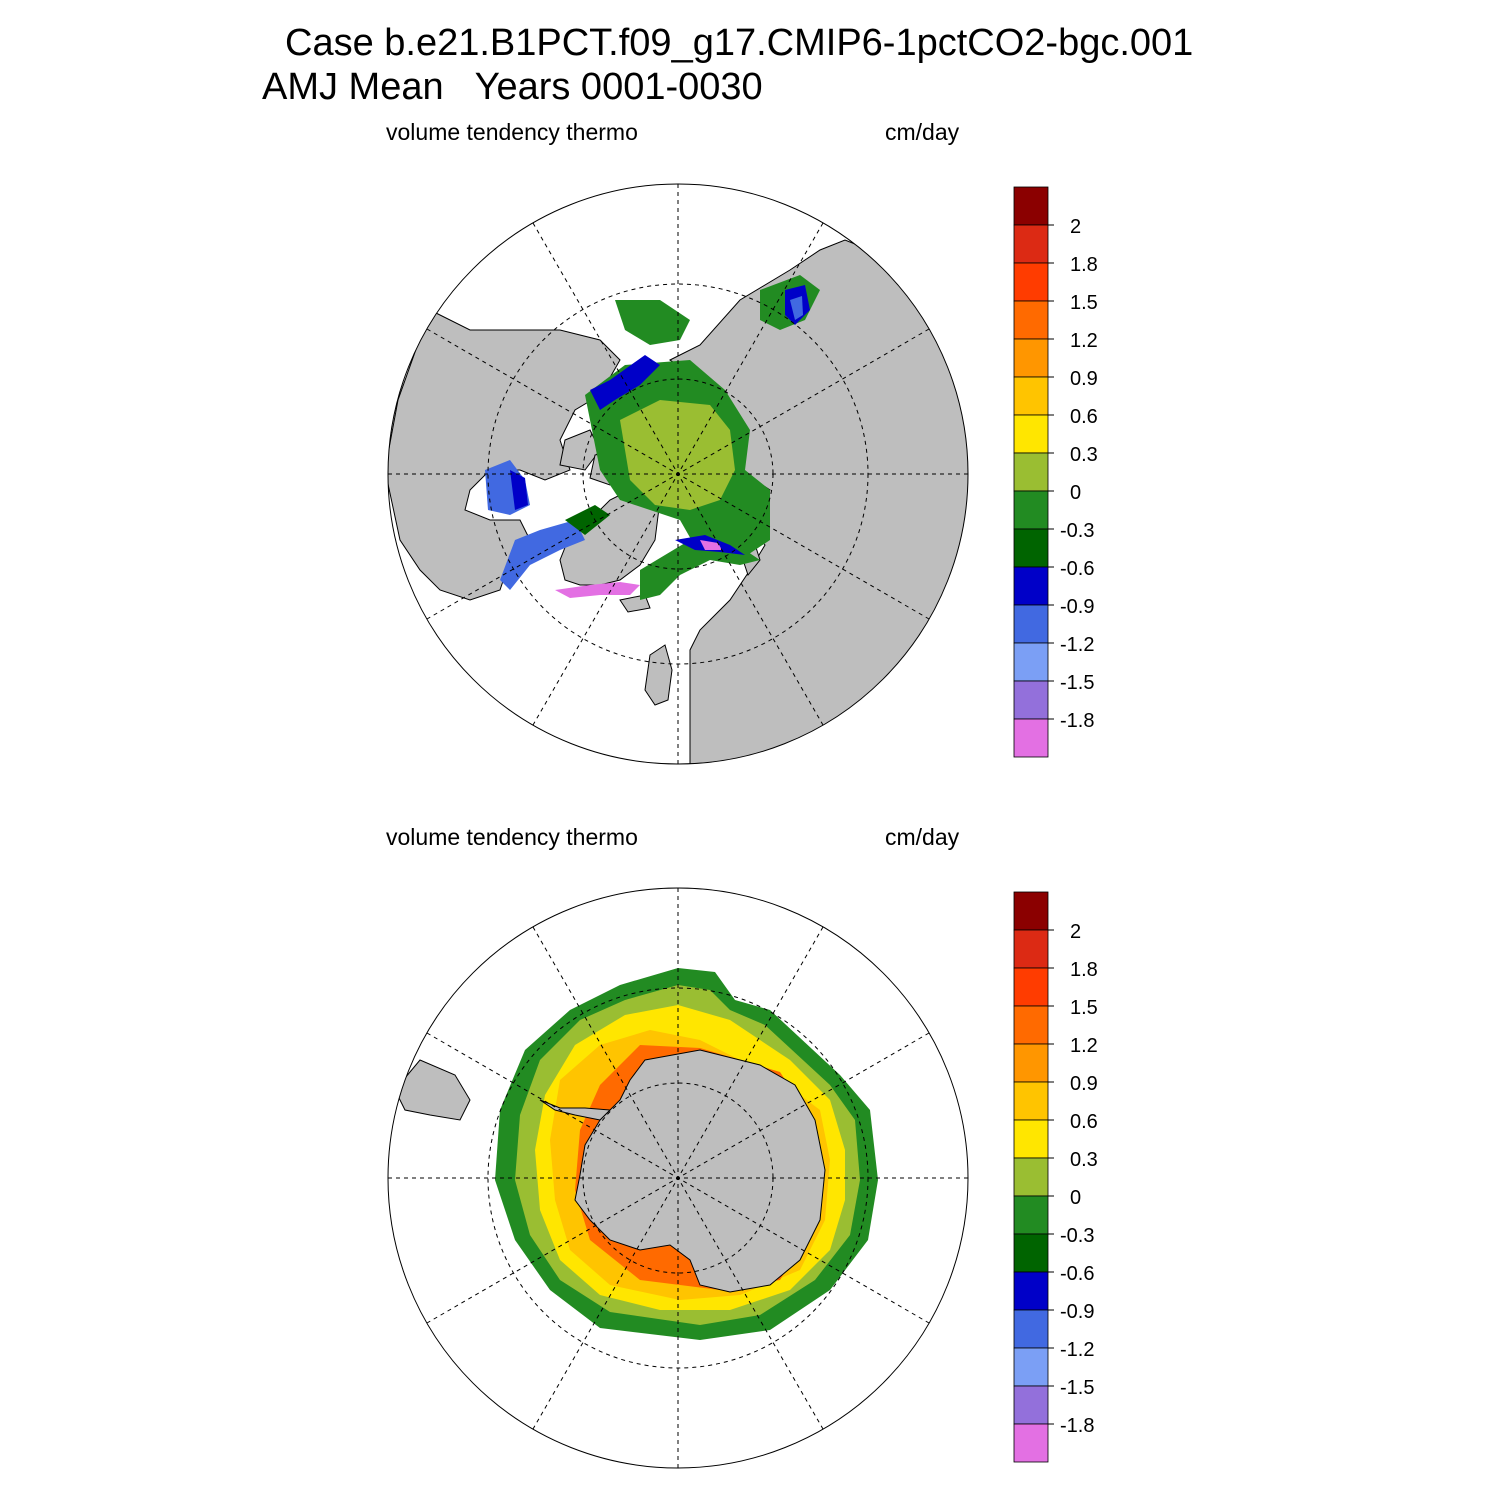 This screenshot has width=1500, height=1500. I want to click on north-colorbar-label: 2, so click(1075, 227).